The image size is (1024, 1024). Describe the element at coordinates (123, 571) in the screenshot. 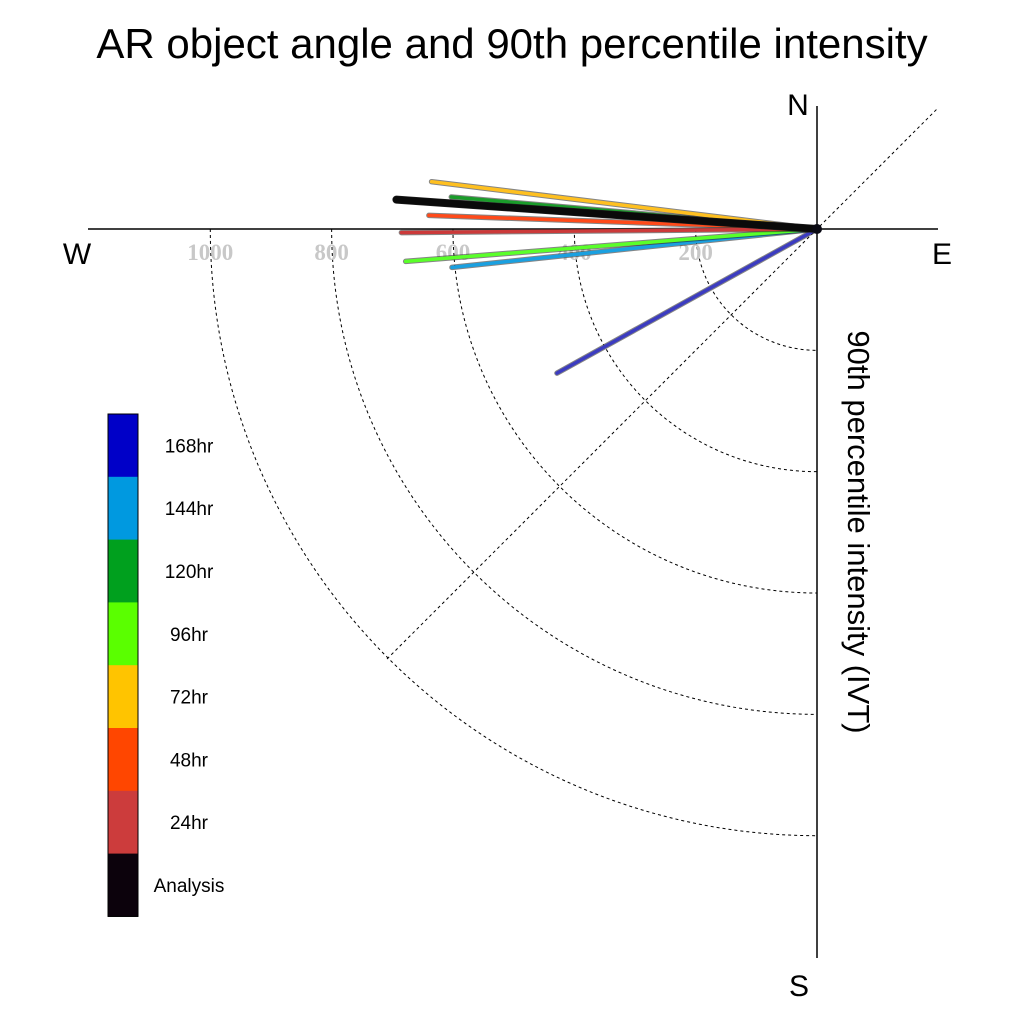

I see `legend-swatch-120hr` at that location.